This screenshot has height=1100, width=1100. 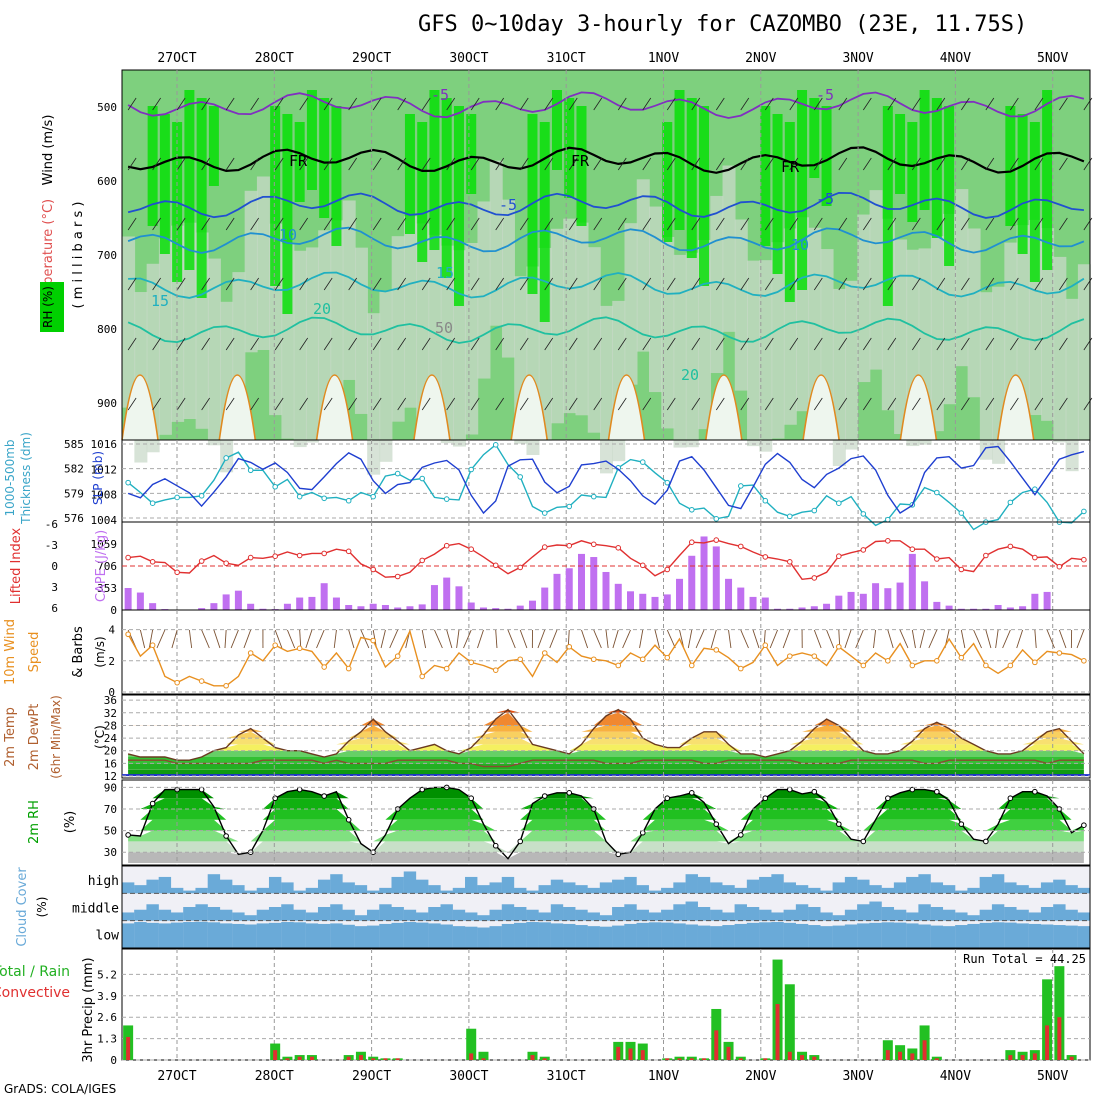 What do you see at coordinates (10, 737) in the screenshot?
I see `temp-label: 2m Temp` at bounding box center [10, 737].